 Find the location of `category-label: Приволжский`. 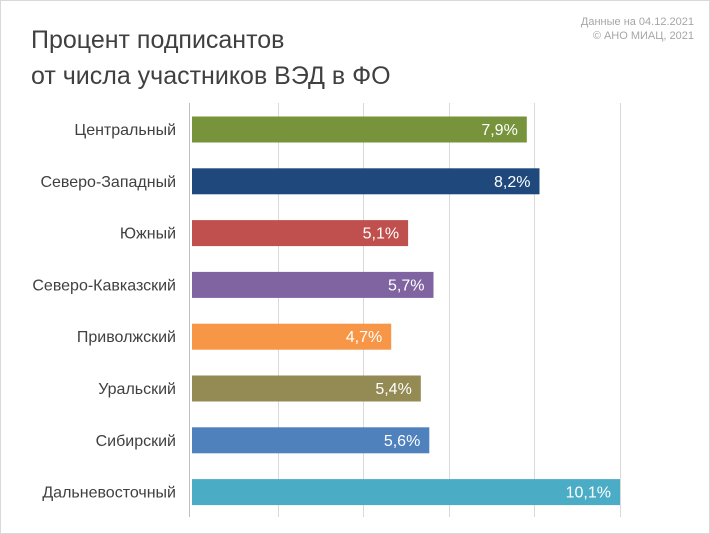

category-label: Приволжский is located at coordinates (126, 337).